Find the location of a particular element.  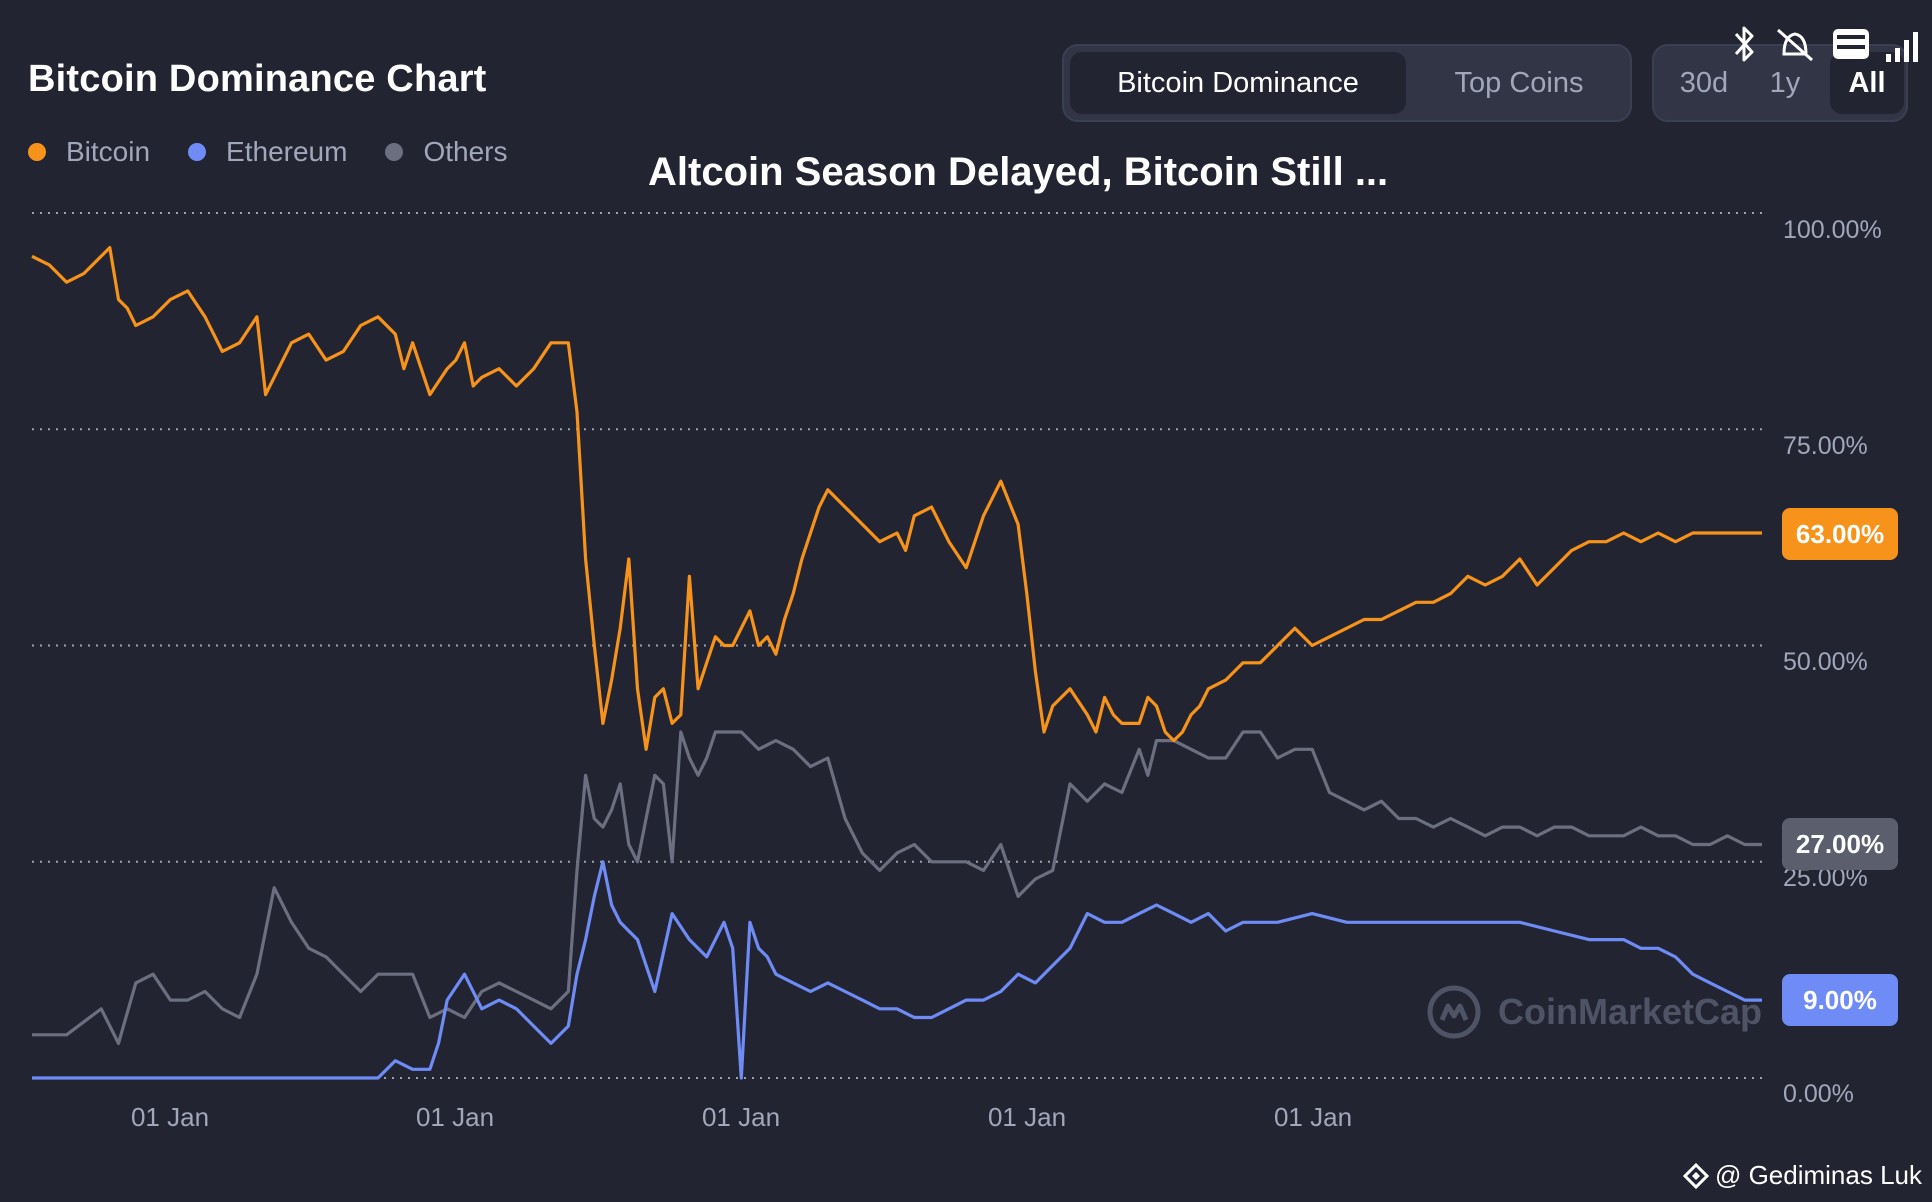

legend-dot-others is located at coordinates (394, 152).